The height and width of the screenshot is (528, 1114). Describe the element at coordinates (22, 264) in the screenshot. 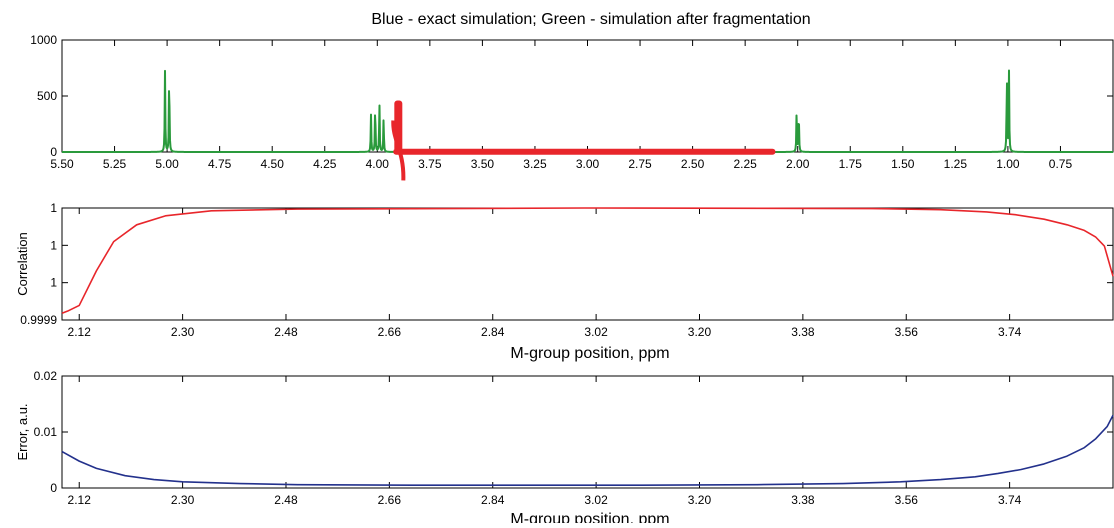

I see `correlation-ylabel: Correlation` at that location.